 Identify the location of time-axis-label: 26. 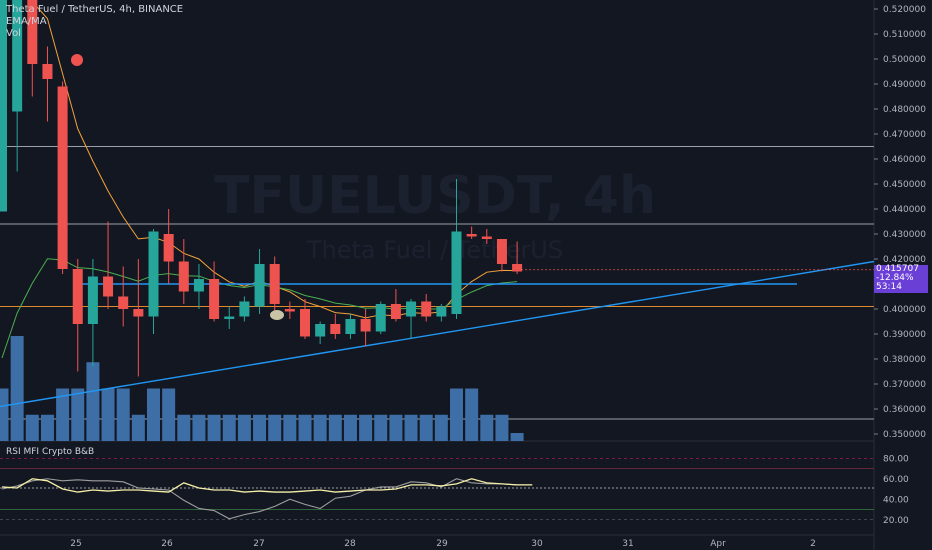
(167, 544).